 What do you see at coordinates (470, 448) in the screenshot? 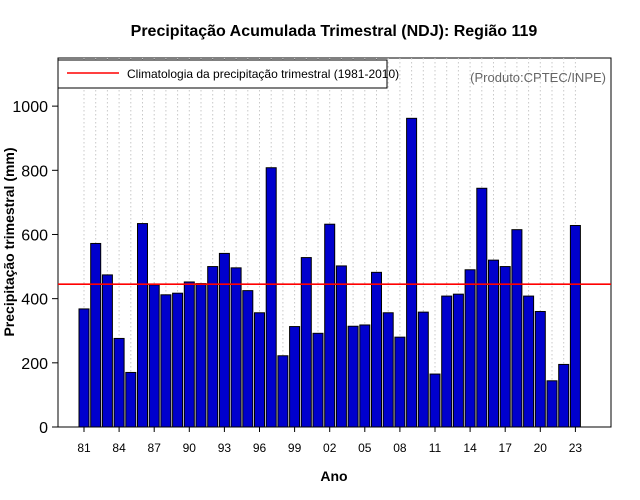
I see `x-tick-label: 14` at bounding box center [470, 448].